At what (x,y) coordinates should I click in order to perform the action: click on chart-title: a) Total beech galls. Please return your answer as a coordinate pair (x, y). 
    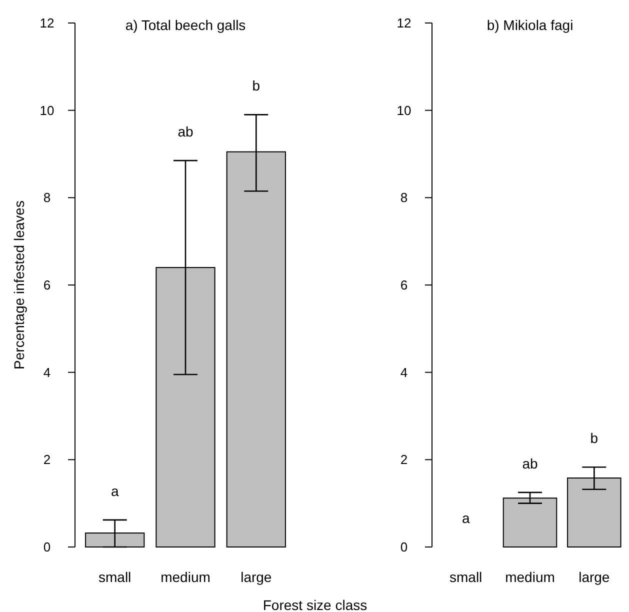
    Looking at the image, I should click on (185, 25).